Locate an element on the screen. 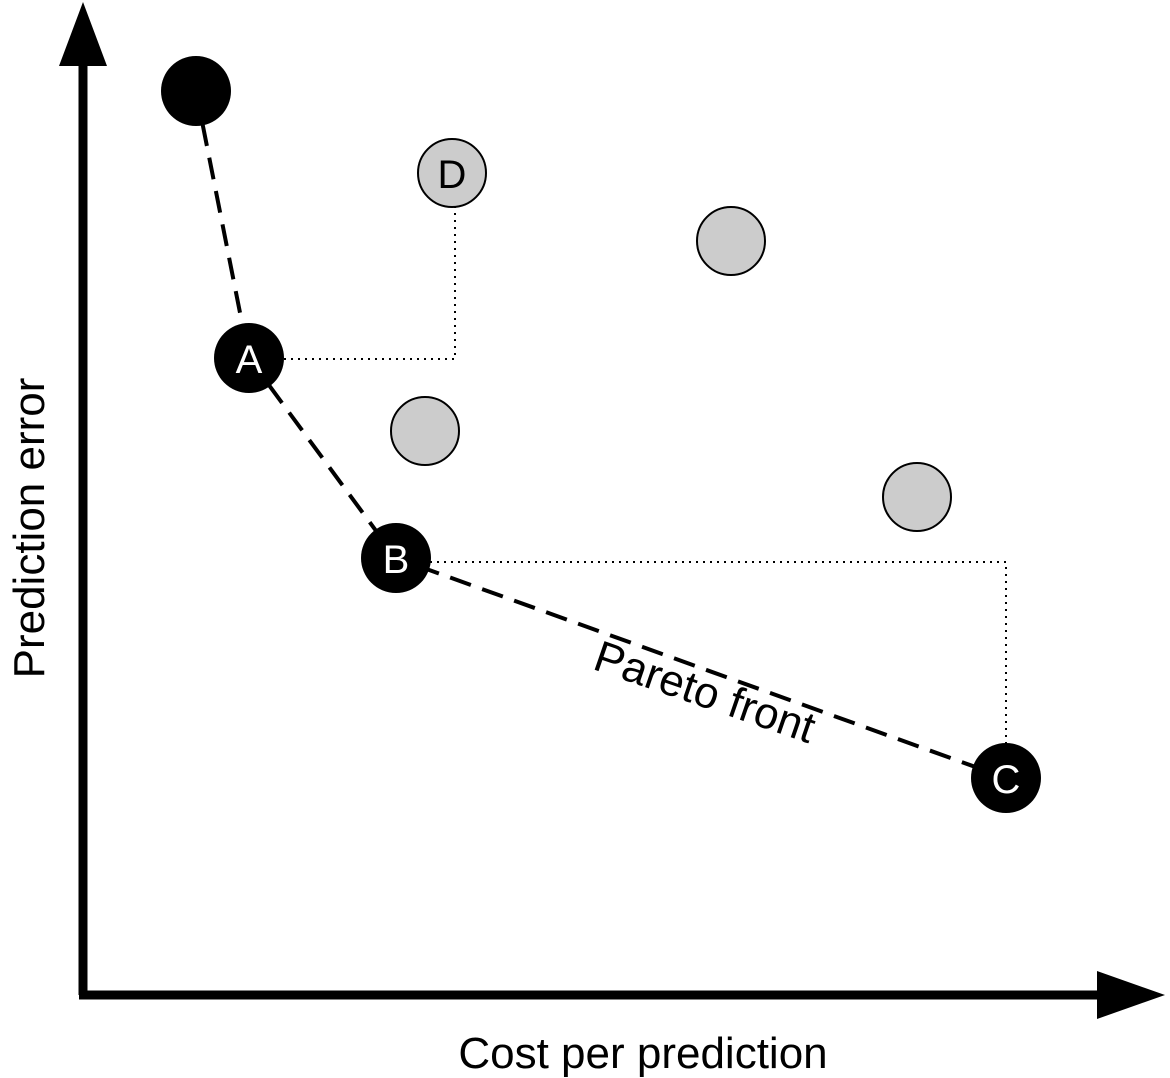 This screenshot has height=1078, width=1170. y-axis-arrowhead is located at coordinates (83, 34).